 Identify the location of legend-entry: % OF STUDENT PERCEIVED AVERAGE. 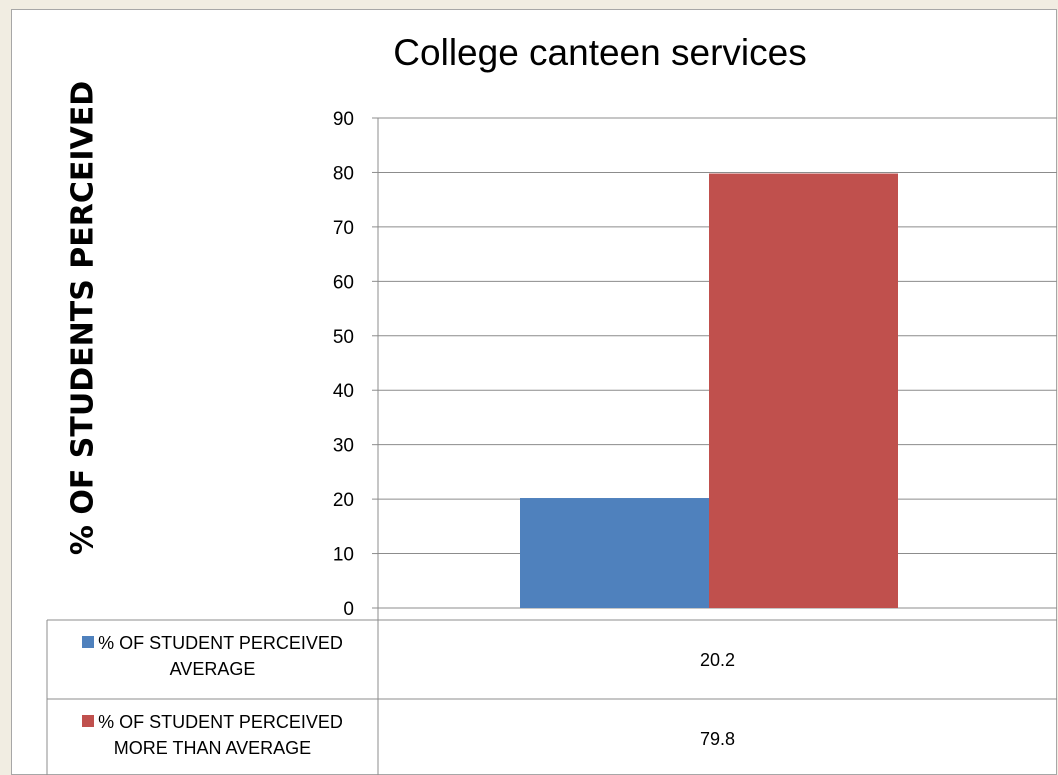
(212, 656).